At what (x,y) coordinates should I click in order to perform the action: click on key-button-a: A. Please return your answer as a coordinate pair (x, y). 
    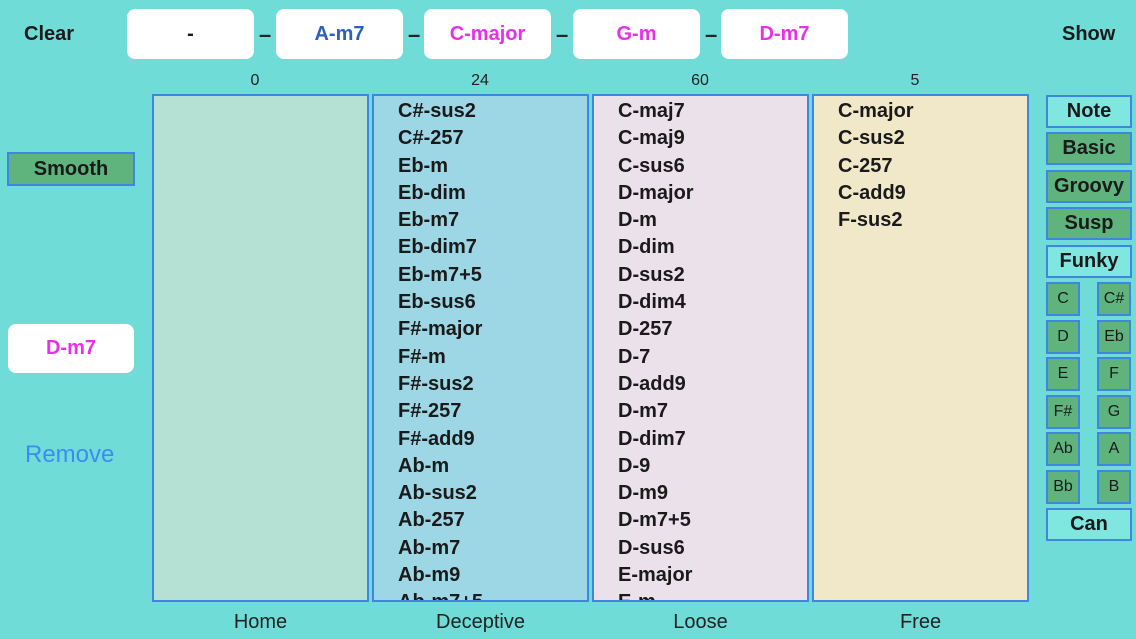
    Looking at the image, I should click on (1114, 449).